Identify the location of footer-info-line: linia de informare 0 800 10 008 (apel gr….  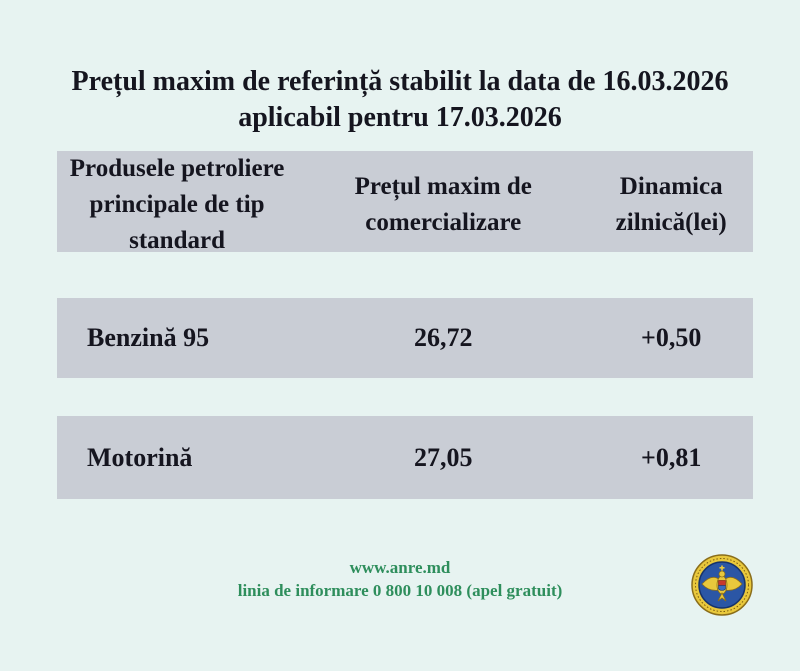
(400, 590).